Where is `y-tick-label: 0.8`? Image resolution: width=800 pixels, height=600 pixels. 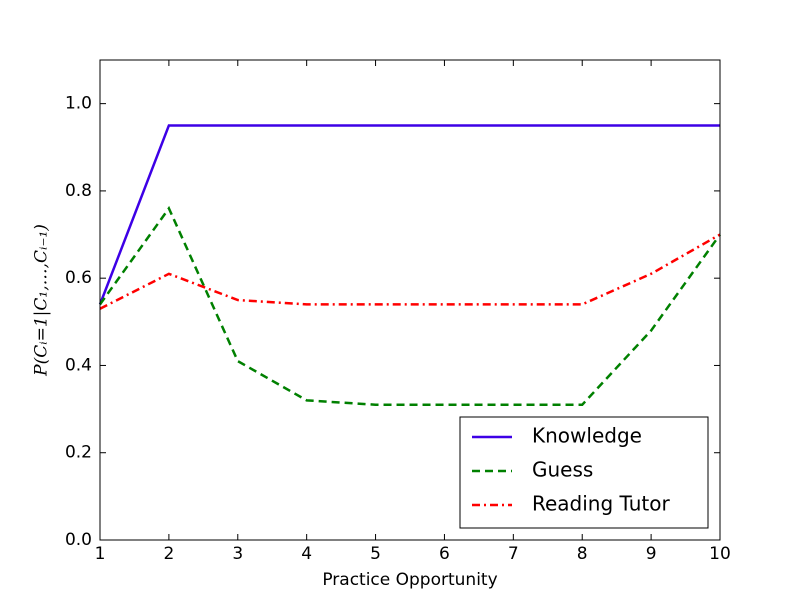 y-tick-label: 0.8 is located at coordinates (78, 191).